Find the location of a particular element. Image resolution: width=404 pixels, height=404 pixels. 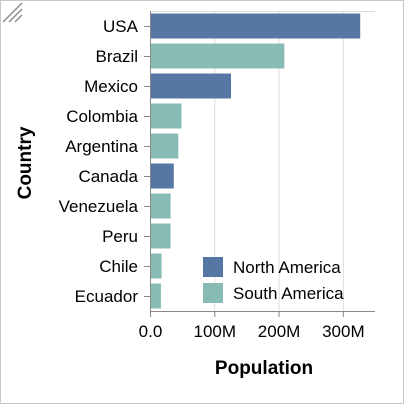

legend-label-north-america: North America is located at coordinates (287, 267).